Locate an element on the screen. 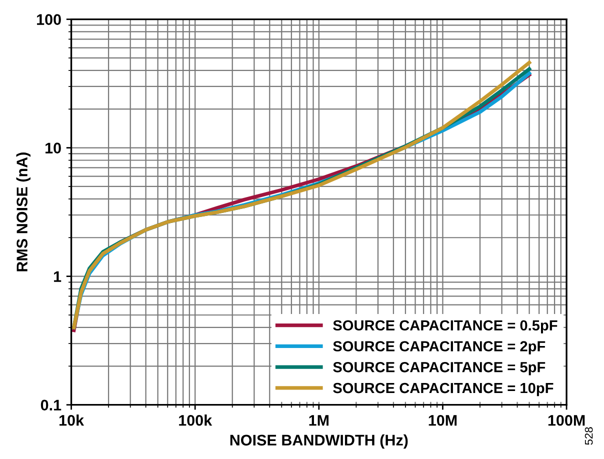 The height and width of the screenshot is (459, 604). x-tick-label: 1M is located at coordinates (318, 420).